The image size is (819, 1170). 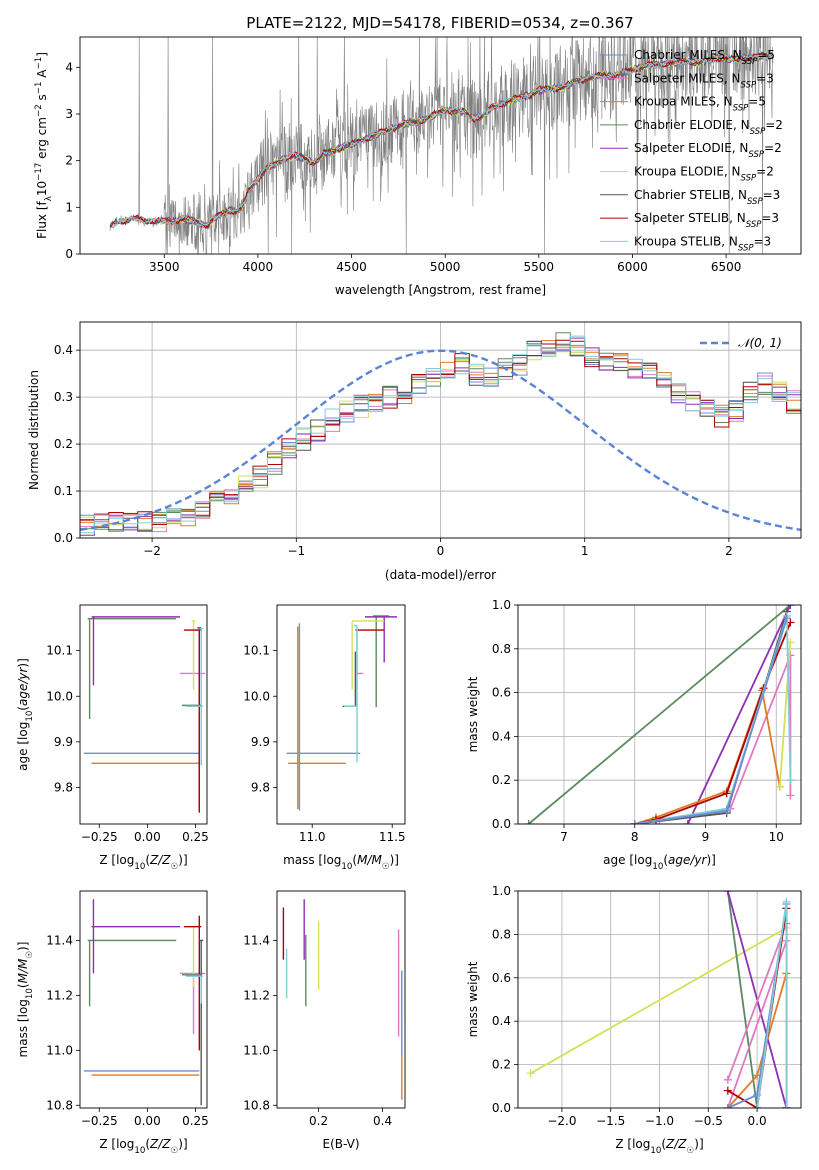 I want to click on weight-vs-z-ylabel: mass weight, so click(x=473, y=999).